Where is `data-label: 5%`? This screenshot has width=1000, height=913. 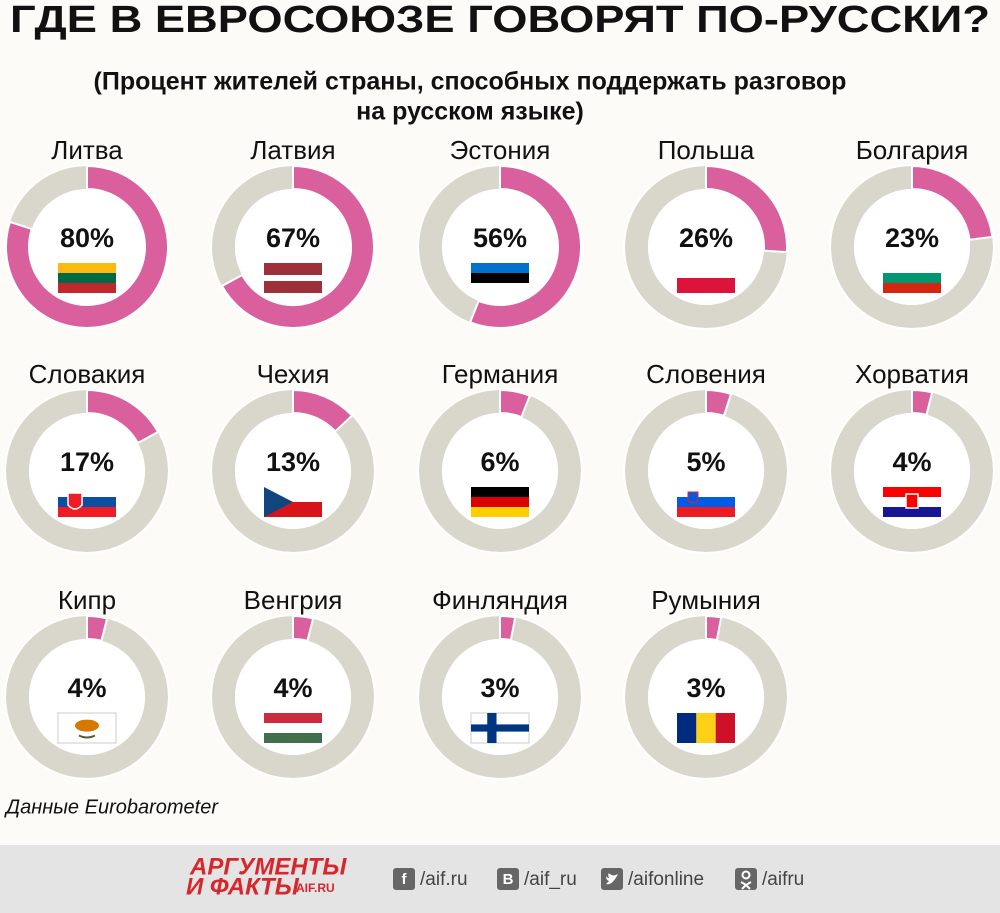
data-label: 5% is located at coordinates (705, 462).